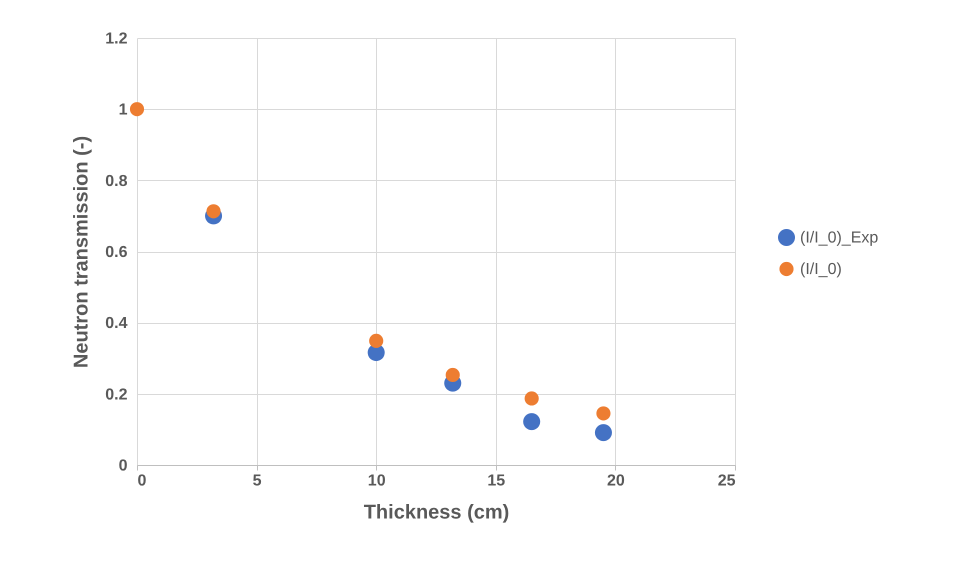 Image resolution: width=958 pixels, height=577 pixels. Describe the element at coordinates (116, 395) in the screenshot. I see `y-tick-label: 0.2` at that location.